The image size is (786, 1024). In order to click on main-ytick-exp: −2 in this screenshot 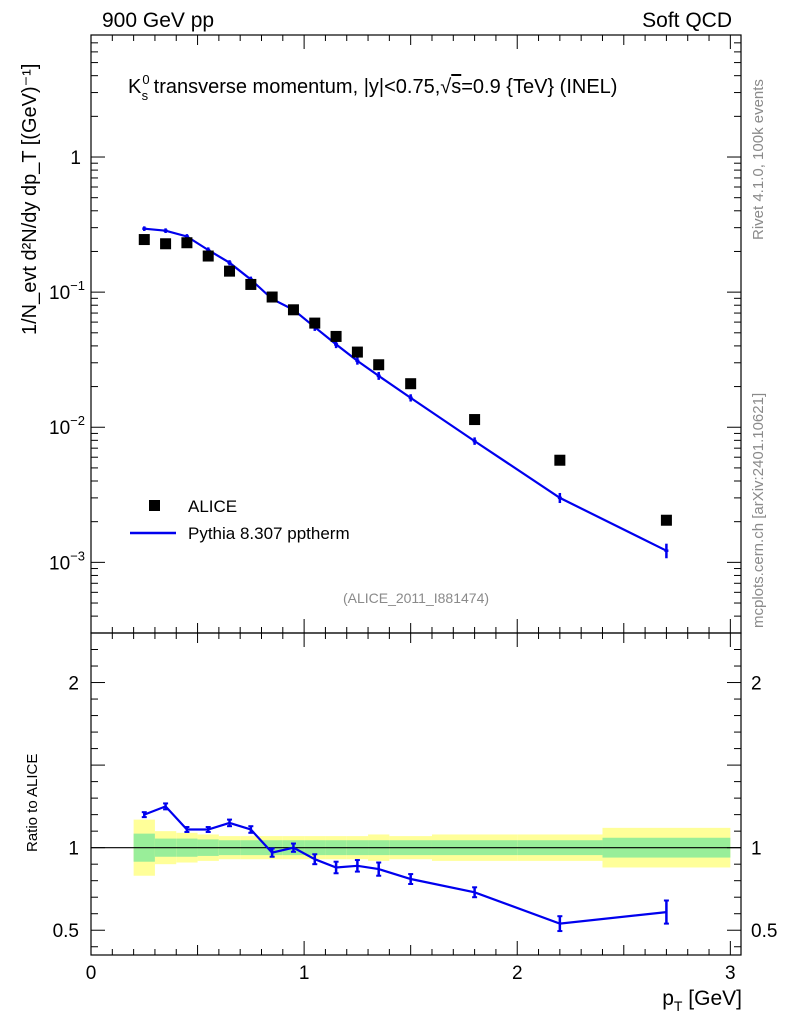, I will do `click(77, 420)`.